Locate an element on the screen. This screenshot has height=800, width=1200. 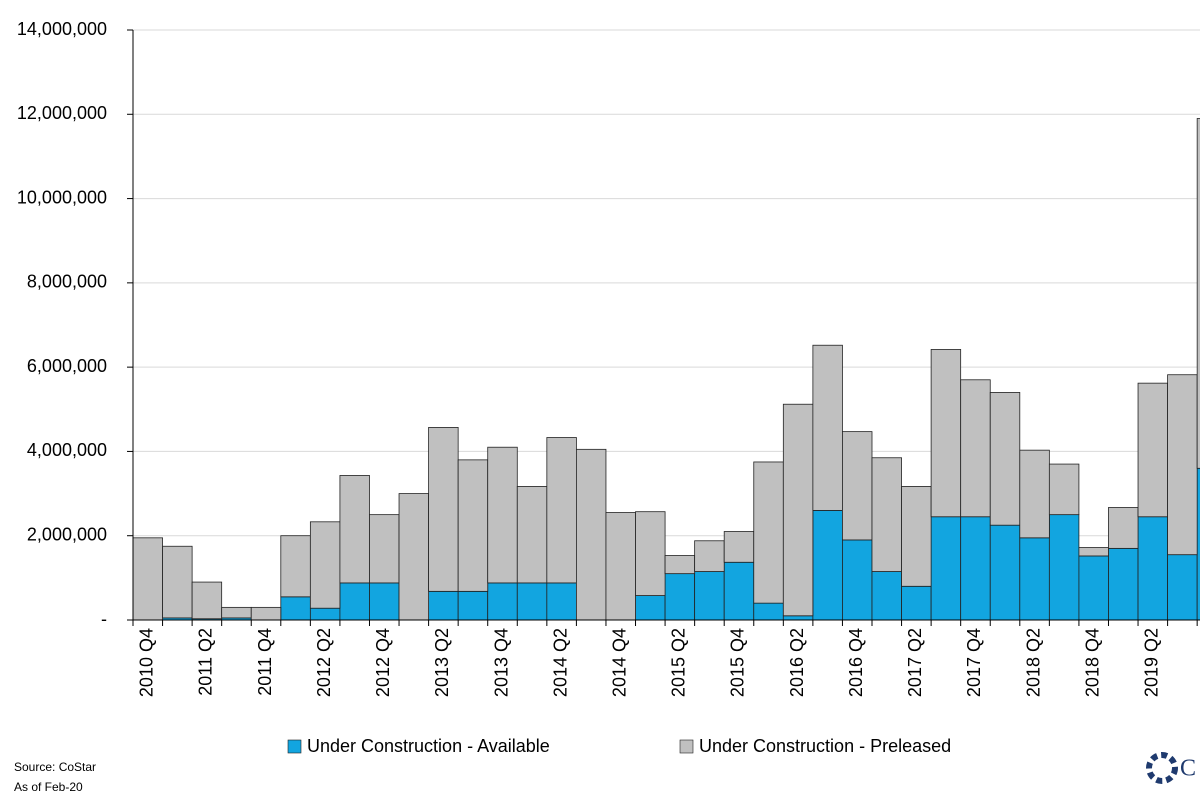
x-tick-label: 2017 Q4 is located at coordinates (974, 662).